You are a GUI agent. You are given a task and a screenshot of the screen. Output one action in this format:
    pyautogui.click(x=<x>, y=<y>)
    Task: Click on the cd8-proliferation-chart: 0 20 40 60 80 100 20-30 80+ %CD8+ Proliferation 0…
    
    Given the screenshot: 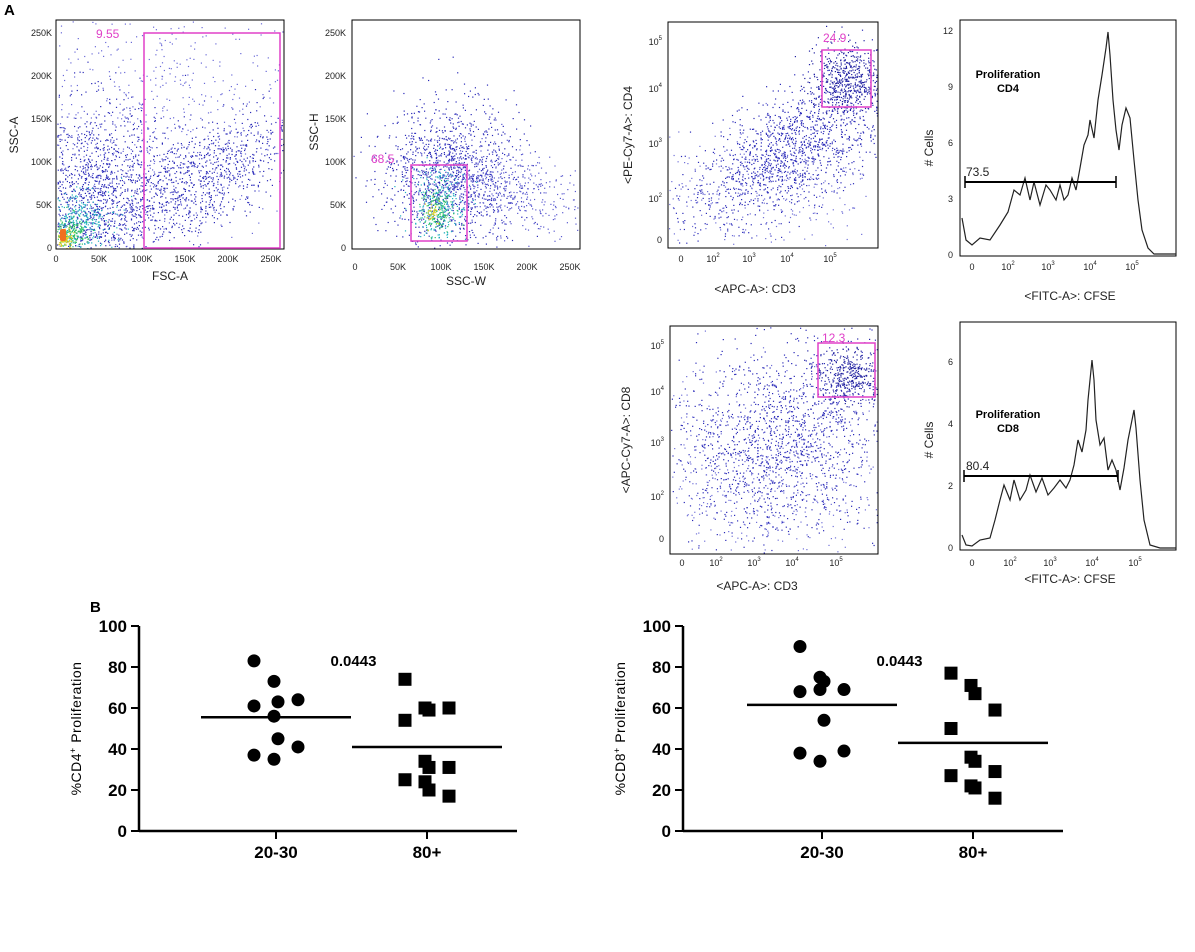 What is the action you would take?
    pyautogui.click(x=837, y=739)
    